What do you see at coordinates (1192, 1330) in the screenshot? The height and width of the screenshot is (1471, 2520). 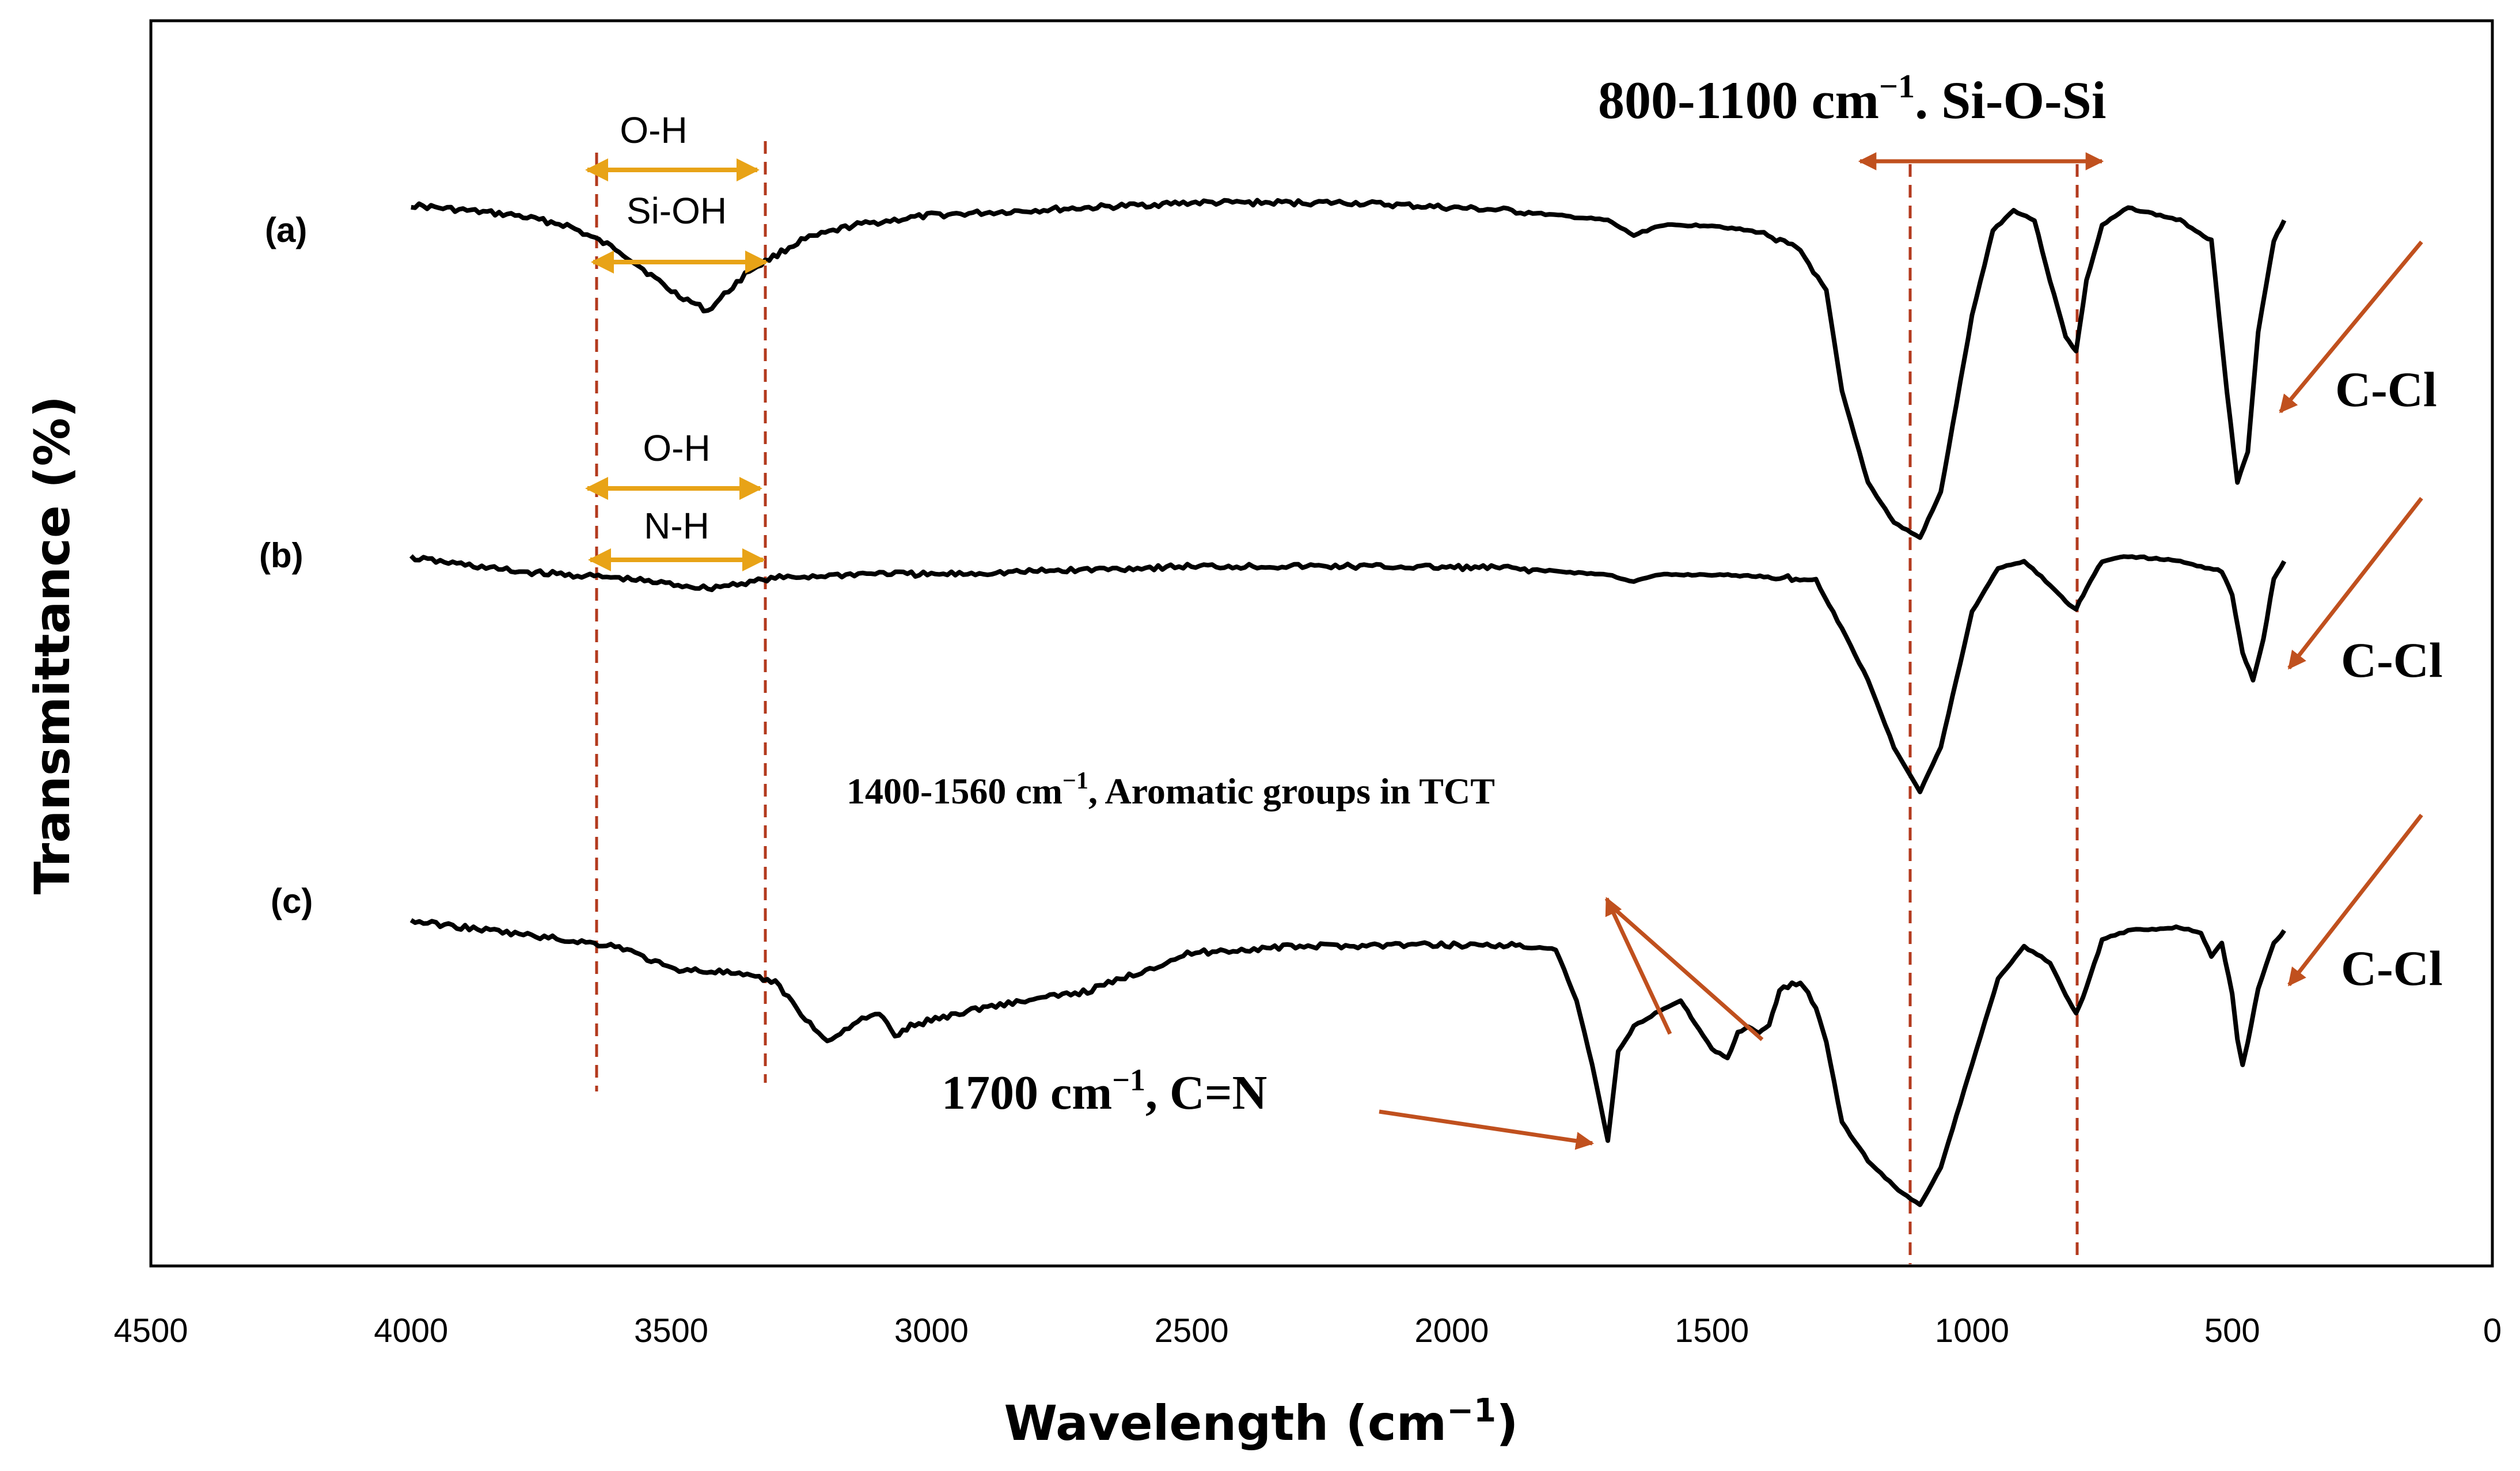 I see `x-tick-label-2500: 2500` at bounding box center [1192, 1330].